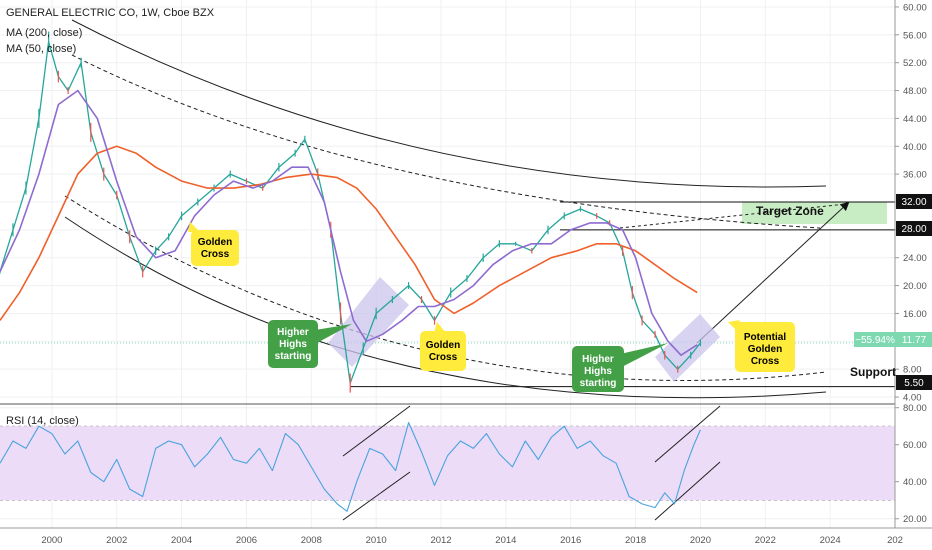 The height and width of the screenshot is (550, 932). What do you see at coordinates (110, 13) in the screenshot?
I see `chart-title: GENERAL ELECTRIC CO, 1W, Cboe BZX` at bounding box center [110, 13].